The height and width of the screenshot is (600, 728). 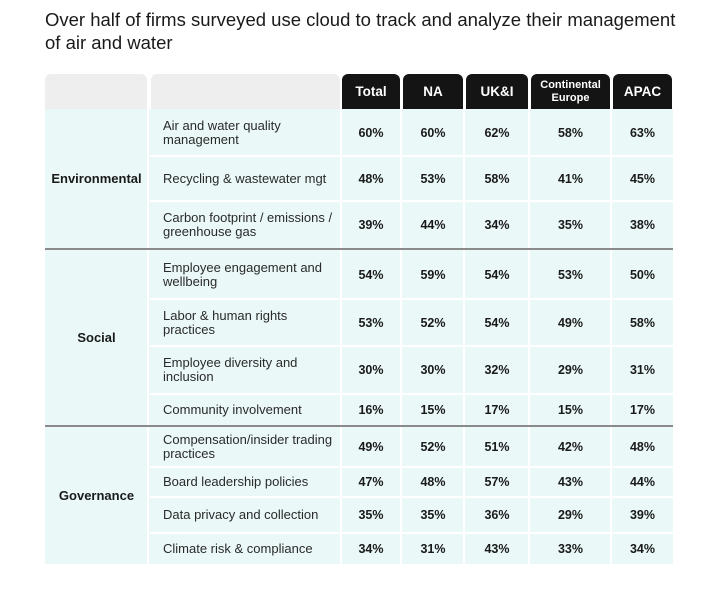 What do you see at coordinates (371, 447) in the screenshot?
I see `cell-total: 49%` at bounding box center [371, 447].